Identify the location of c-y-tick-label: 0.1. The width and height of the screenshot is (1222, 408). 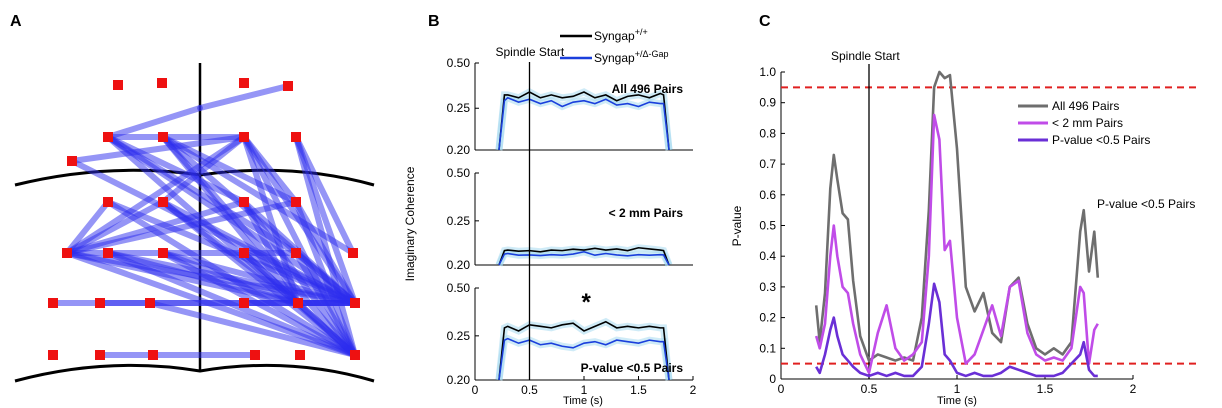
(767, 348).